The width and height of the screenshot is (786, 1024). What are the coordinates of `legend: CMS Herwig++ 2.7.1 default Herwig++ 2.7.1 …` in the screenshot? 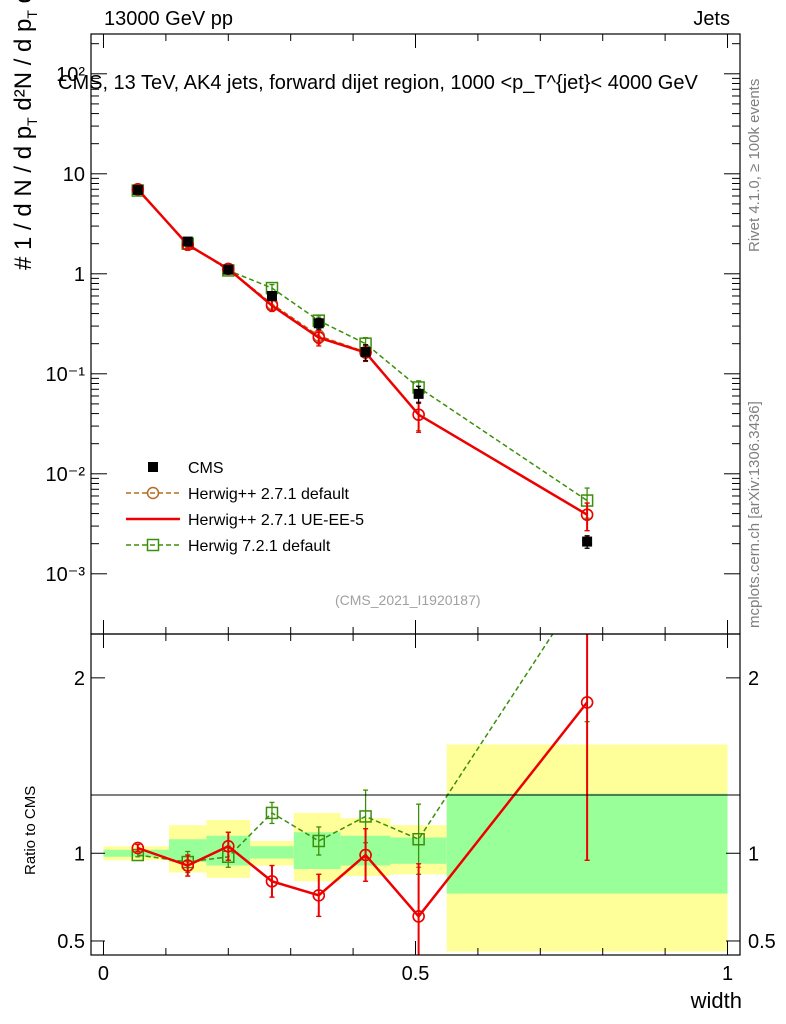 It's located at (245, 507).